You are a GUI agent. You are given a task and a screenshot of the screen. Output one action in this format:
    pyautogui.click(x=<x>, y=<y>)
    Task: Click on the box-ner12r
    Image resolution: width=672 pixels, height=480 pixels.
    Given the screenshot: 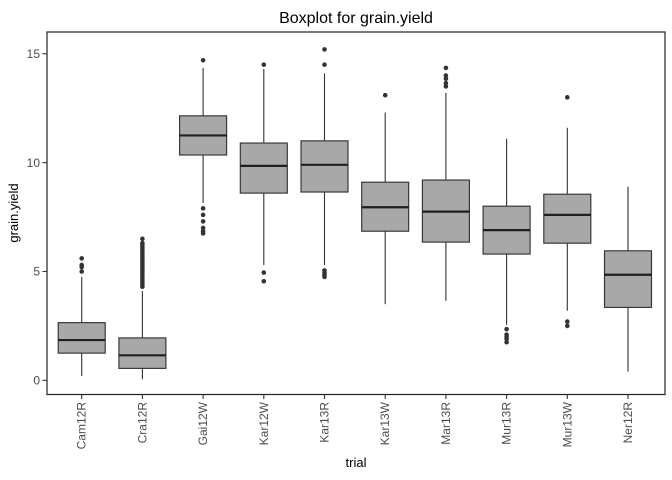 What is the action you would take?
    pyautogui.click(x=628, y=279)
    